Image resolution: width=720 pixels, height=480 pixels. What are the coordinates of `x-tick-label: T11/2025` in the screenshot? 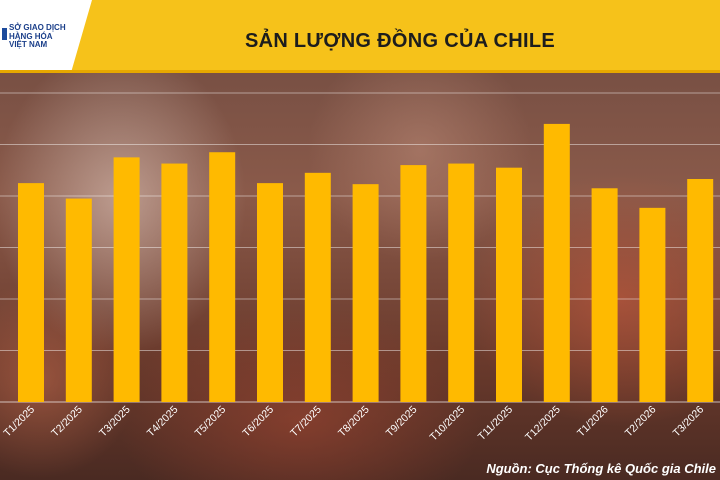 It's located at (495, 423).